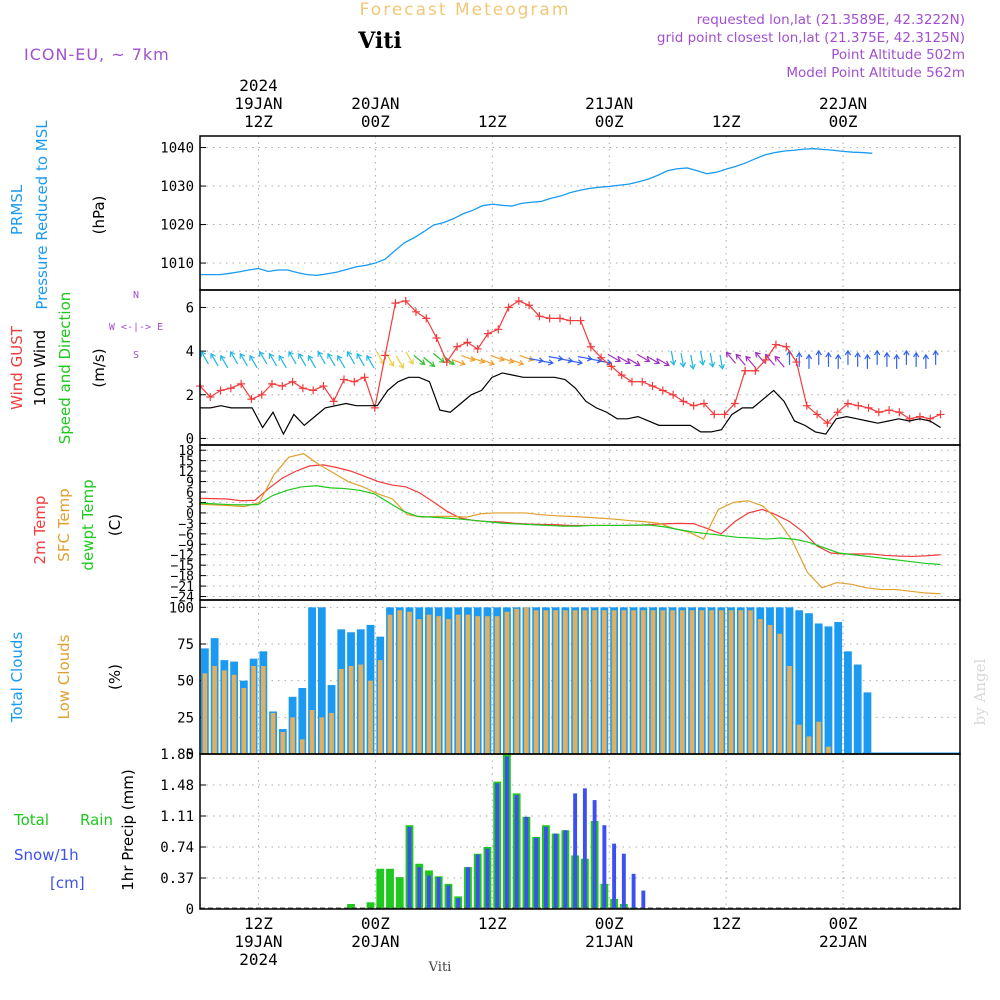 The width and height of the screenshot is (1000, 1000). What do you see at coordinates (186, 472) in the screenshot?
I see `ytick-label: 12` at bounding box center [186, 472].